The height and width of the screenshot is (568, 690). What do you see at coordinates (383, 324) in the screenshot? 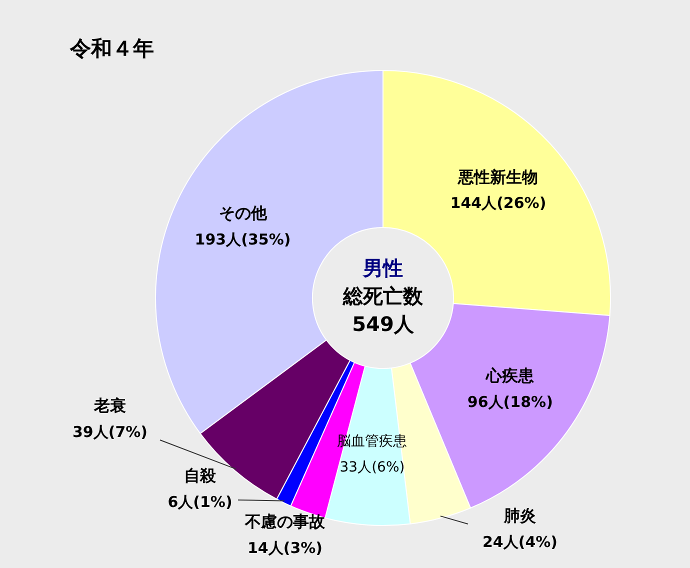
I see `text: 549人` at bounding box center [383, 324].